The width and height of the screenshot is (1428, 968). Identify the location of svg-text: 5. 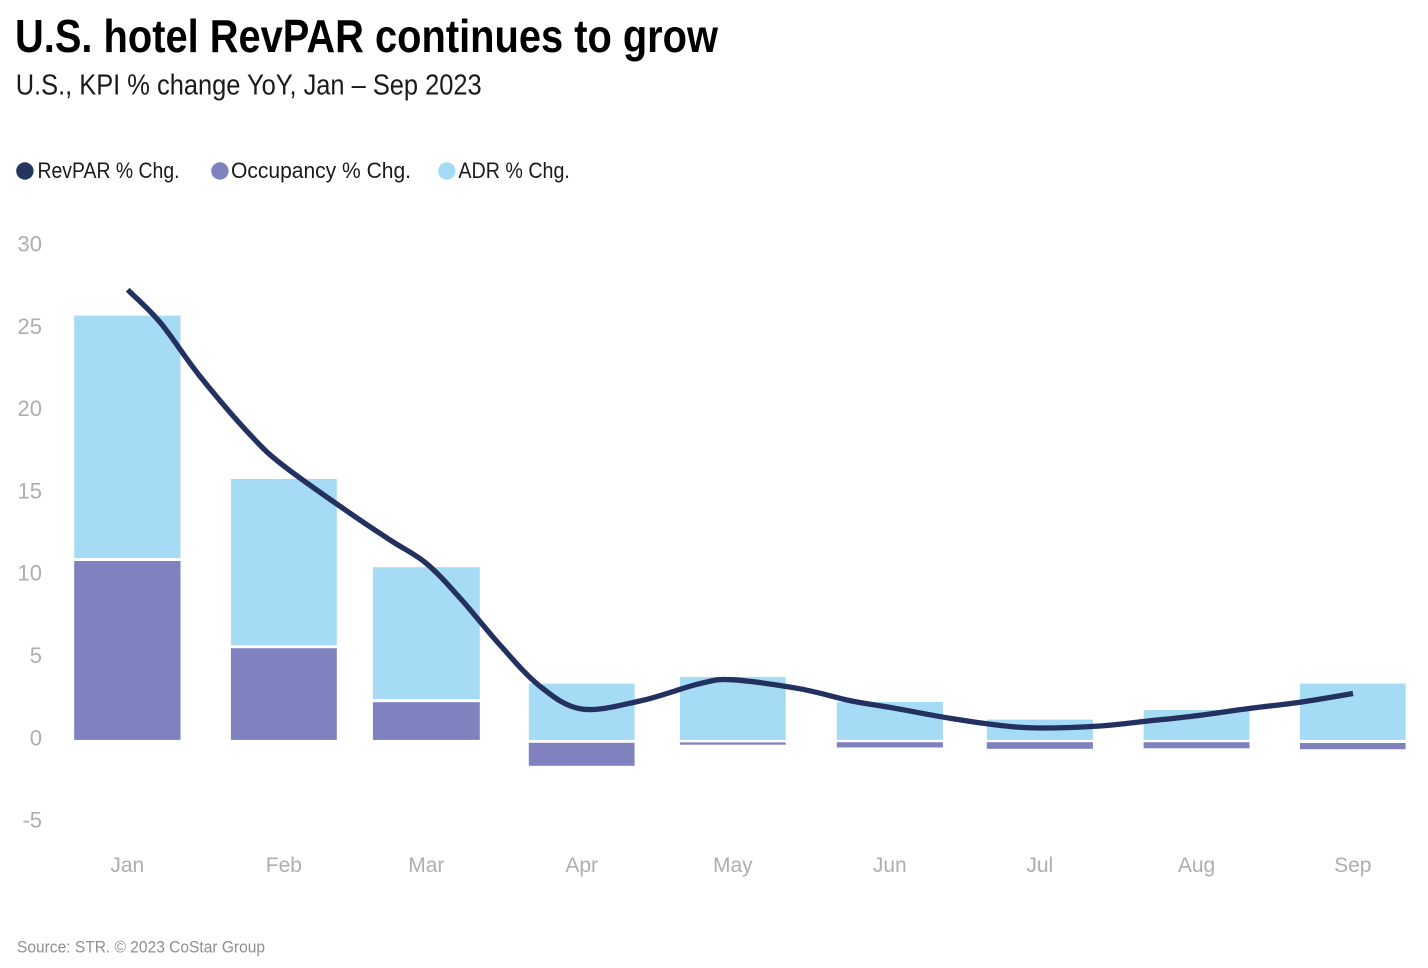
(36, 655).